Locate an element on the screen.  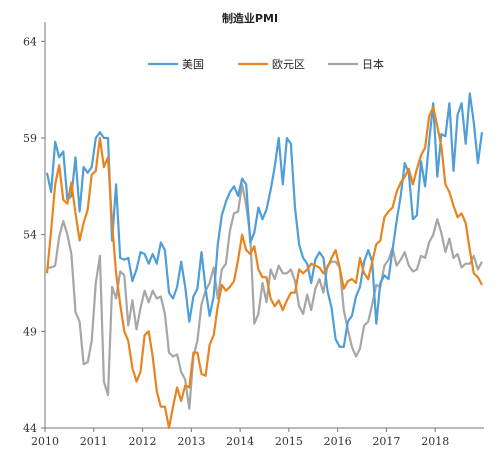
y-tick-label: 44 is located at coordinates (30, 428).